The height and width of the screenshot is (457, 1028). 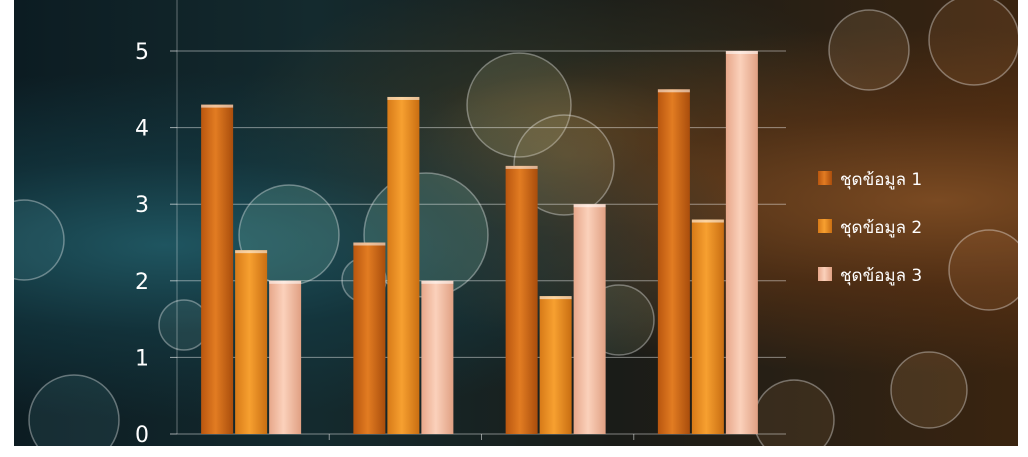 What do you see at coordinates (881, 180) in the screenshot?
I see `legend-label-1: ชุดข้อมูล 1` at bounding box center [881, 180].